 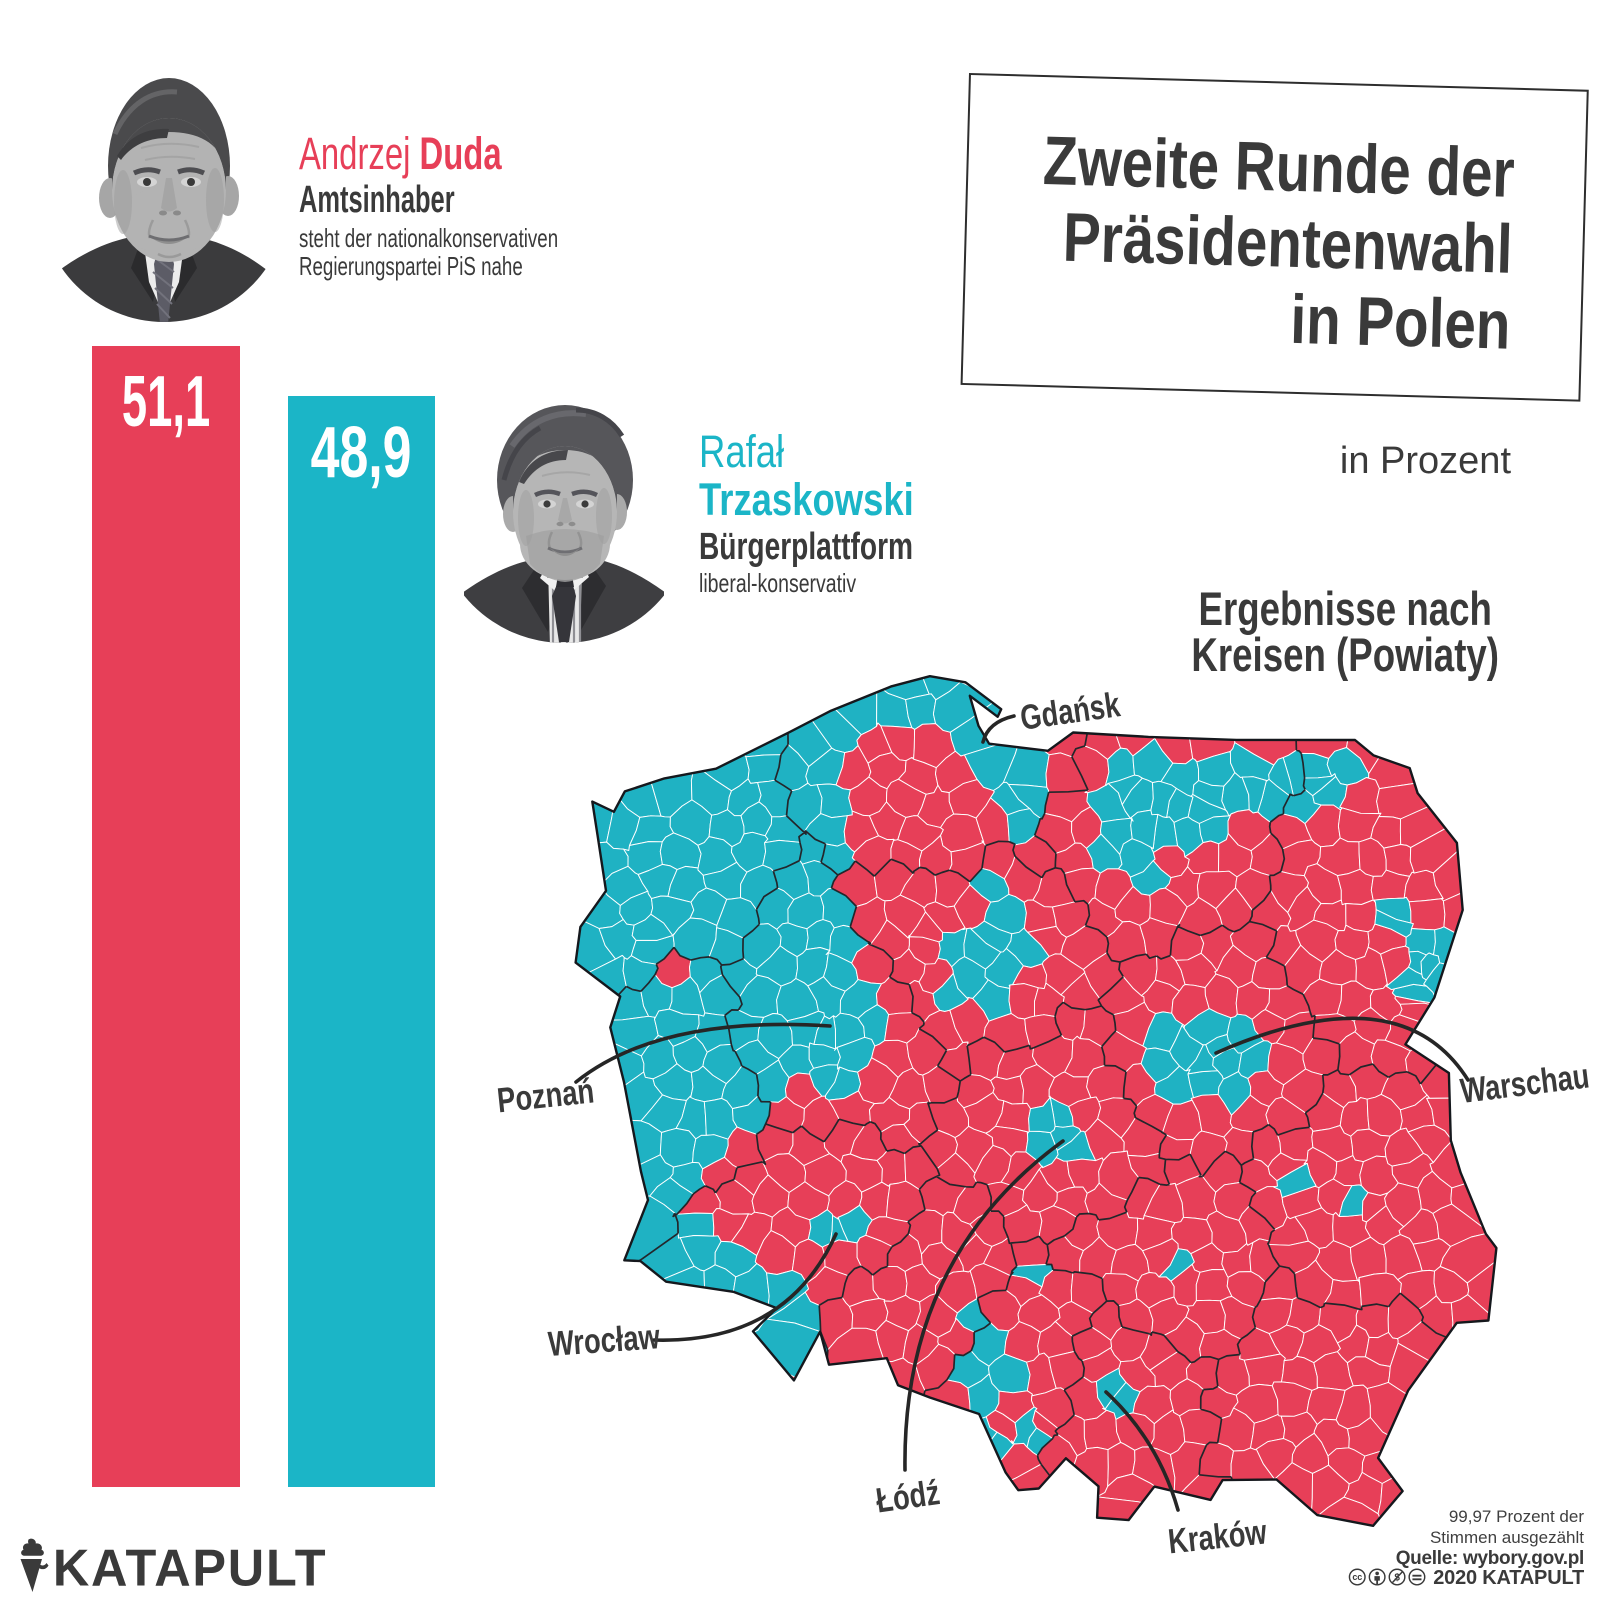 I want to click on svg-text: cc, so click(x=1357, y=1577).